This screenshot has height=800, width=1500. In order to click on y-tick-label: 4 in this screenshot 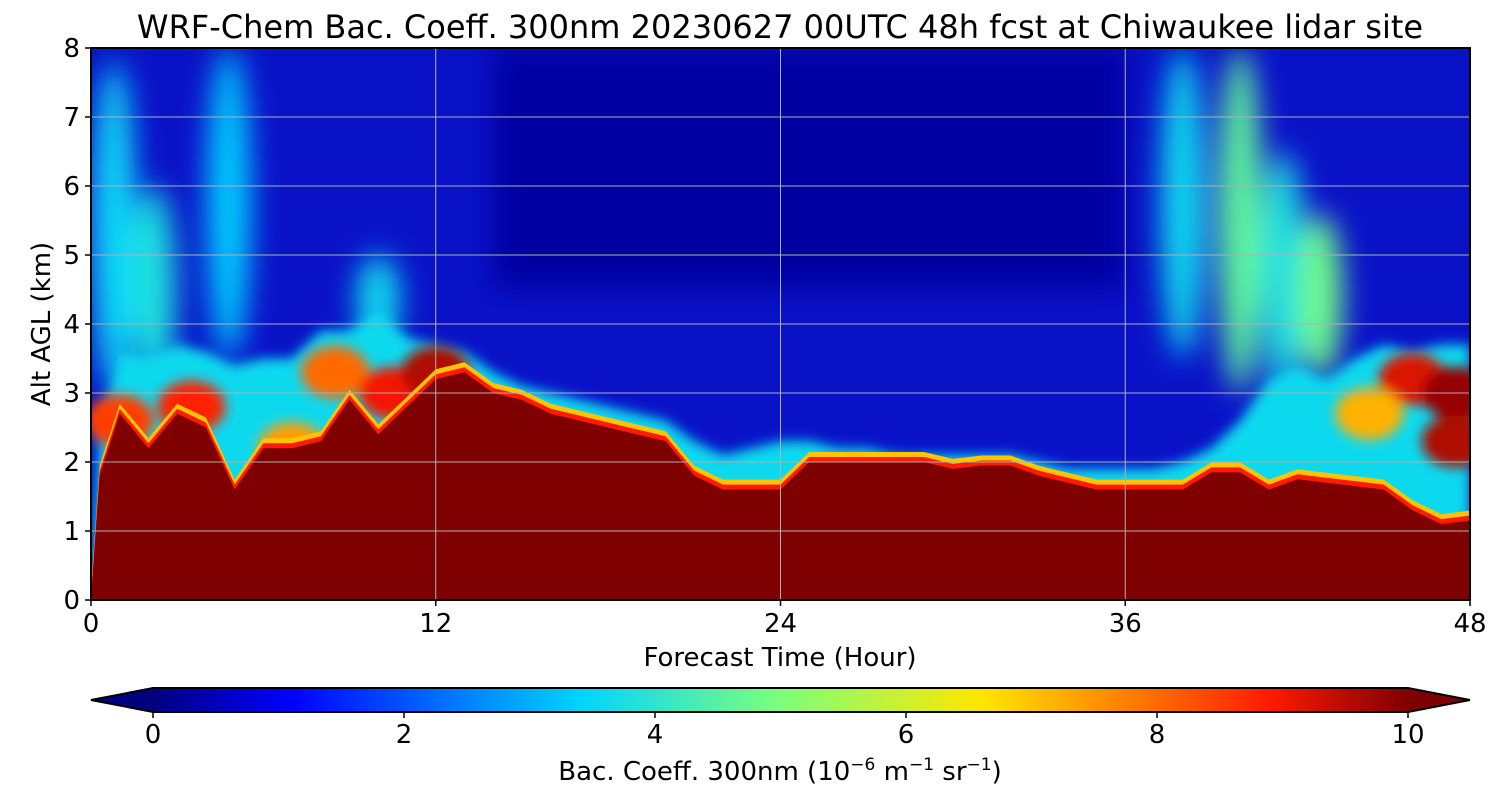, I will do `click(71, 325)`.